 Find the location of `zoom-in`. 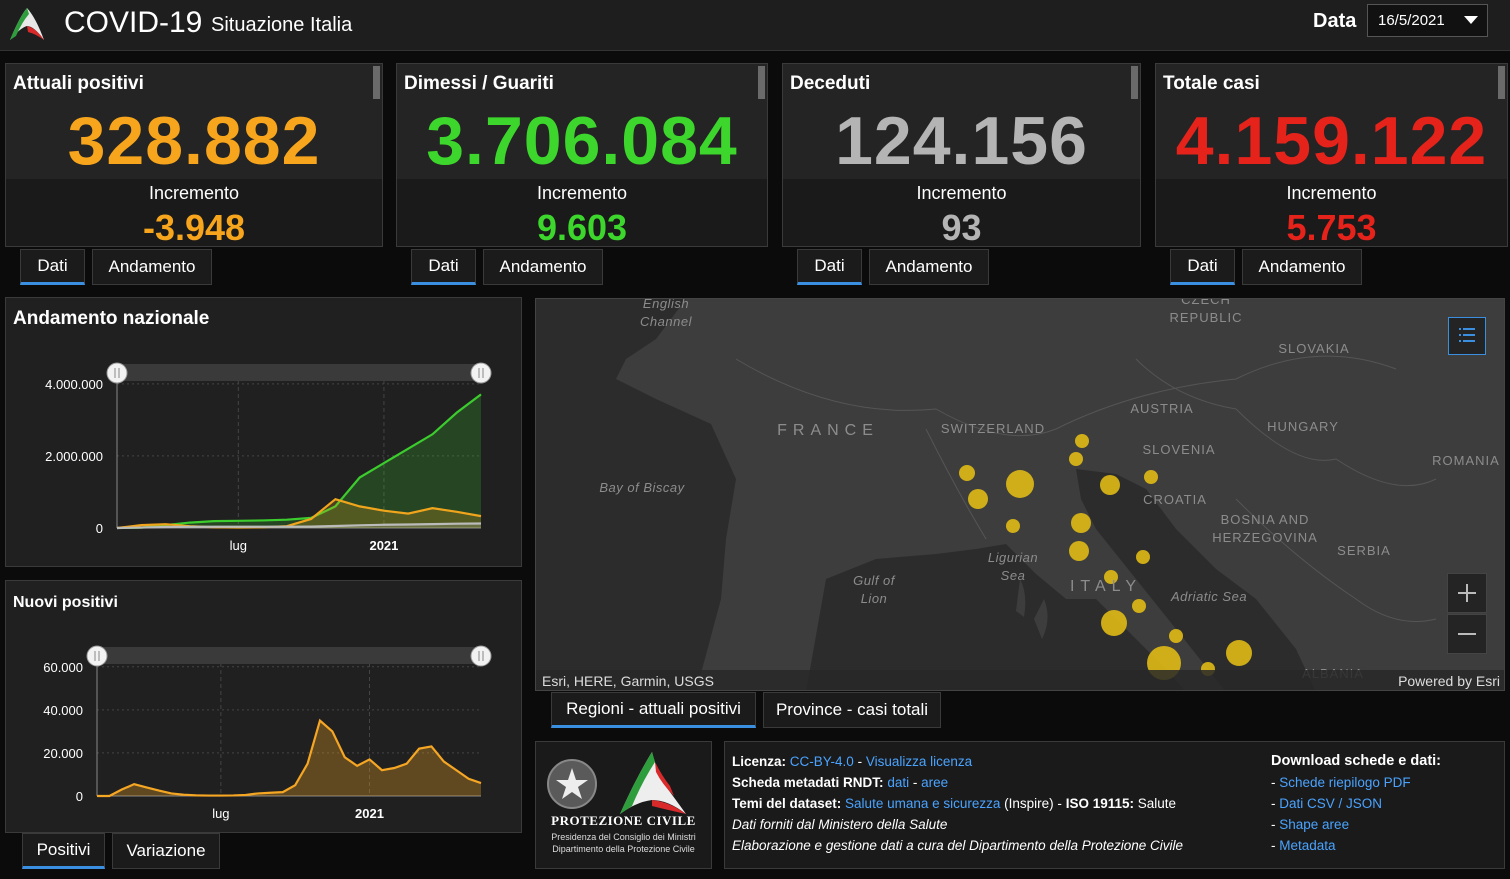

zoom-in is located at coordinates (1467, 593).